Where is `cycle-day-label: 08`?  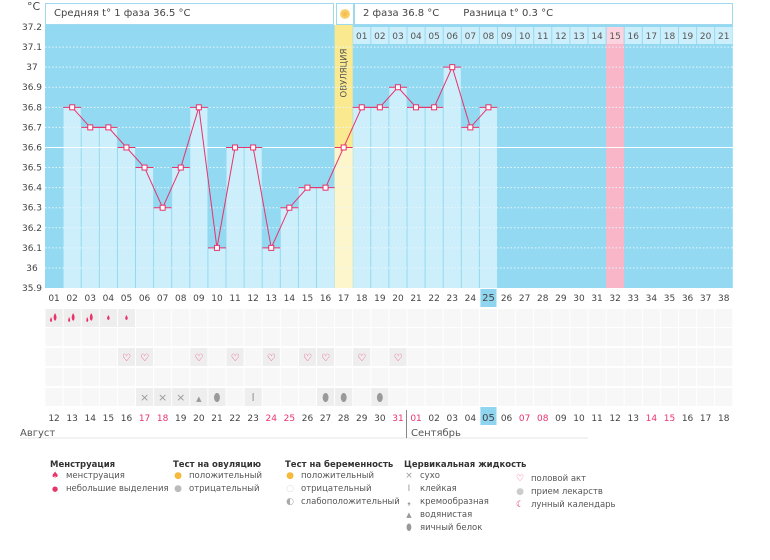 cycle-day-label: 08 is located at coordinates (181, 299).